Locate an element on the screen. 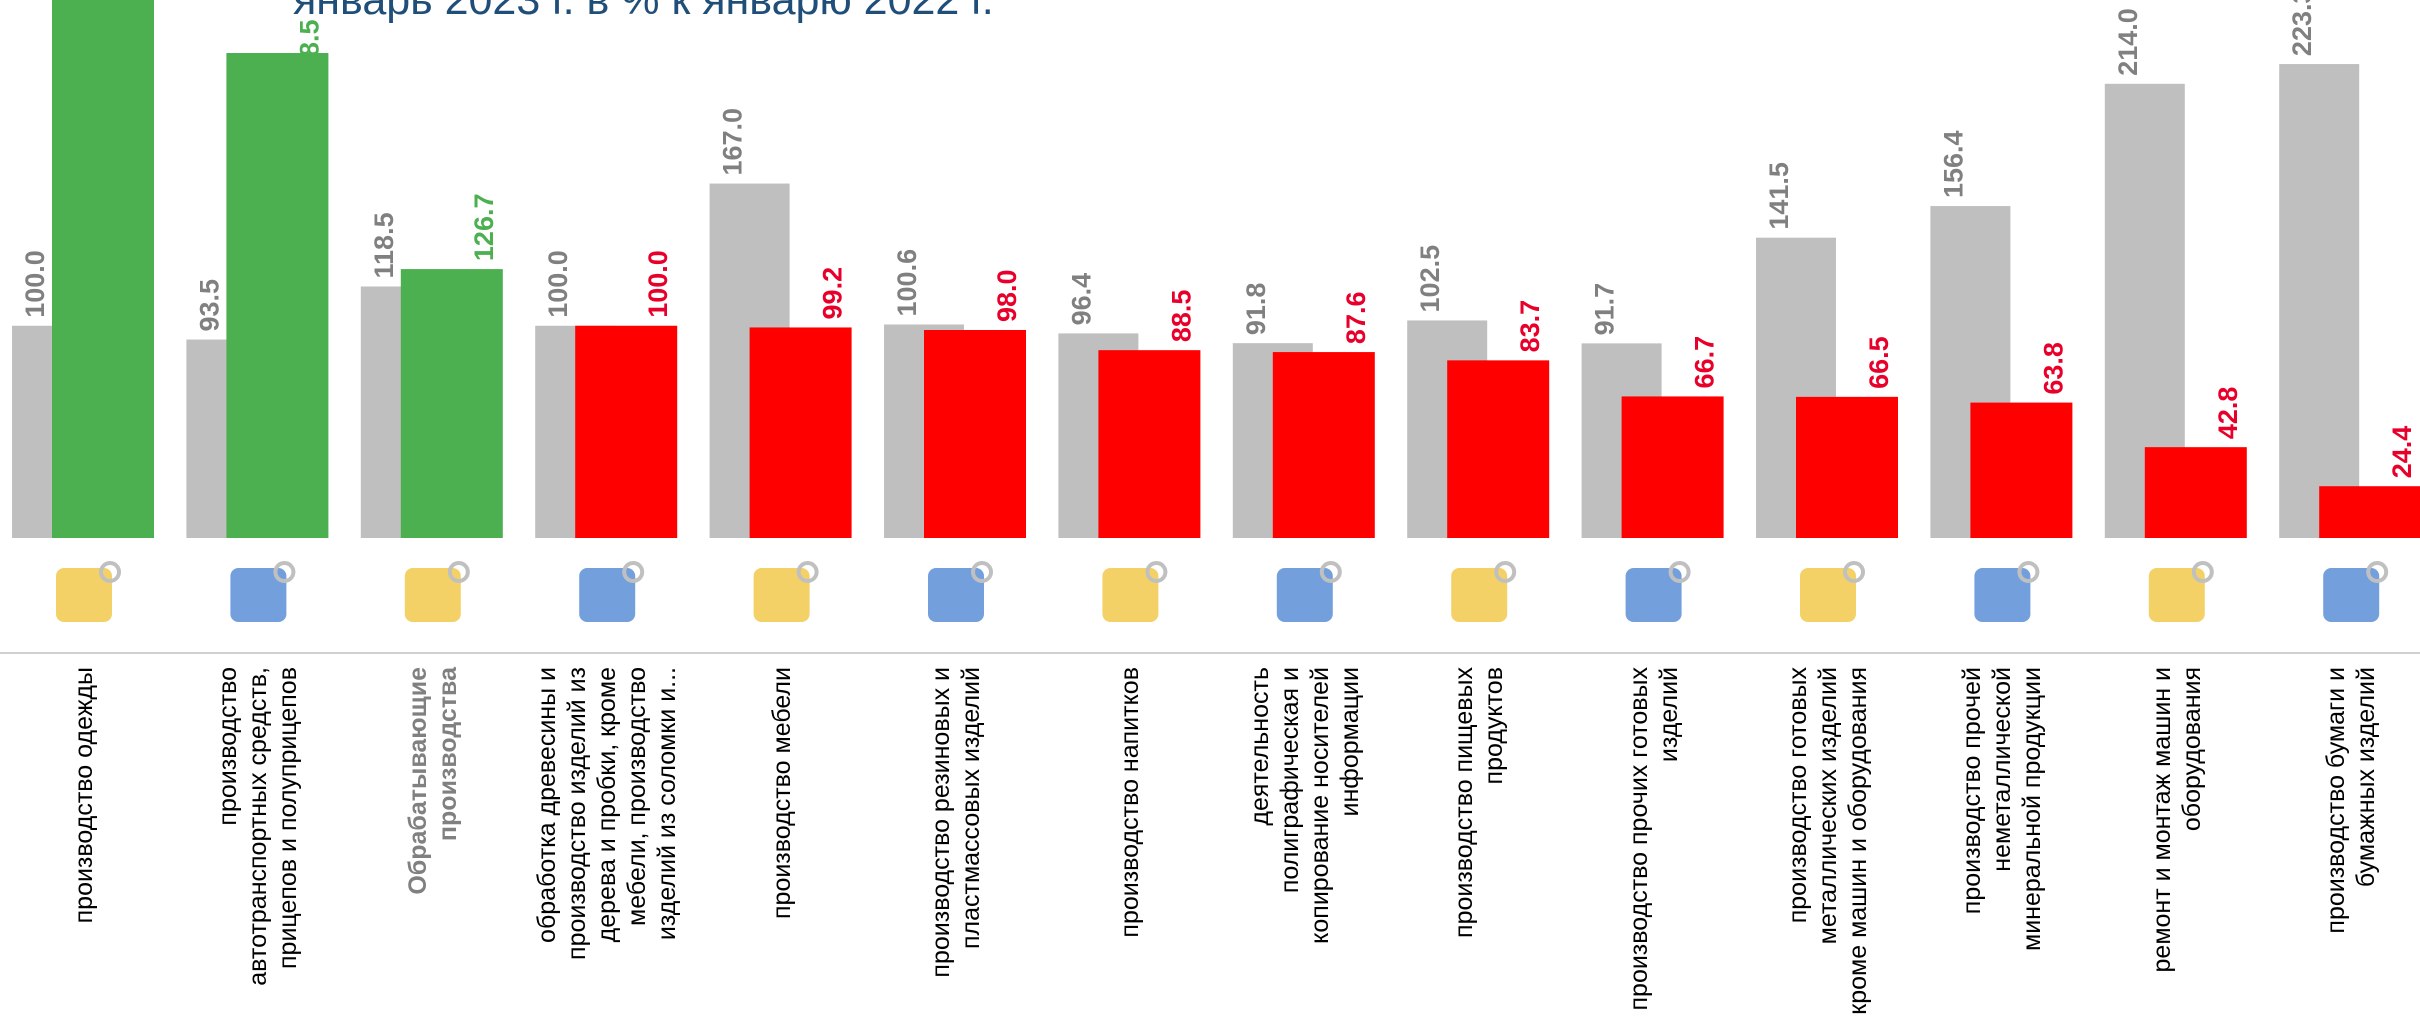 Image resolution: width=2420 pixels, height=1026 pixels. value-label: 102.5 is located at coordinates (1430, 279).